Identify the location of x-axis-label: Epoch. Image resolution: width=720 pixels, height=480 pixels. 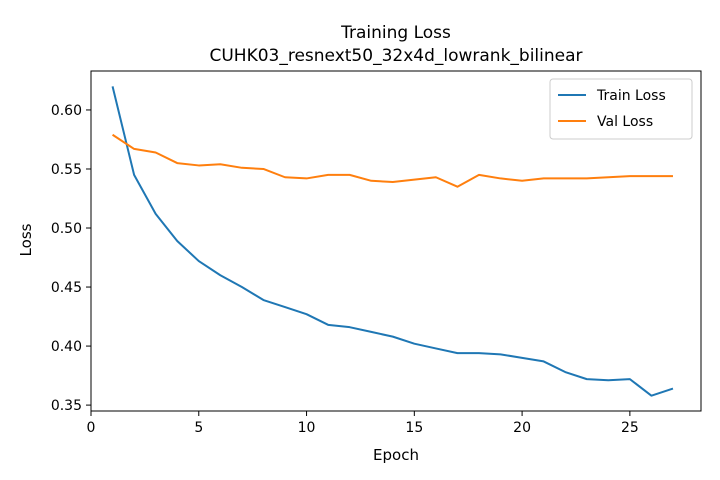
(396, 455).